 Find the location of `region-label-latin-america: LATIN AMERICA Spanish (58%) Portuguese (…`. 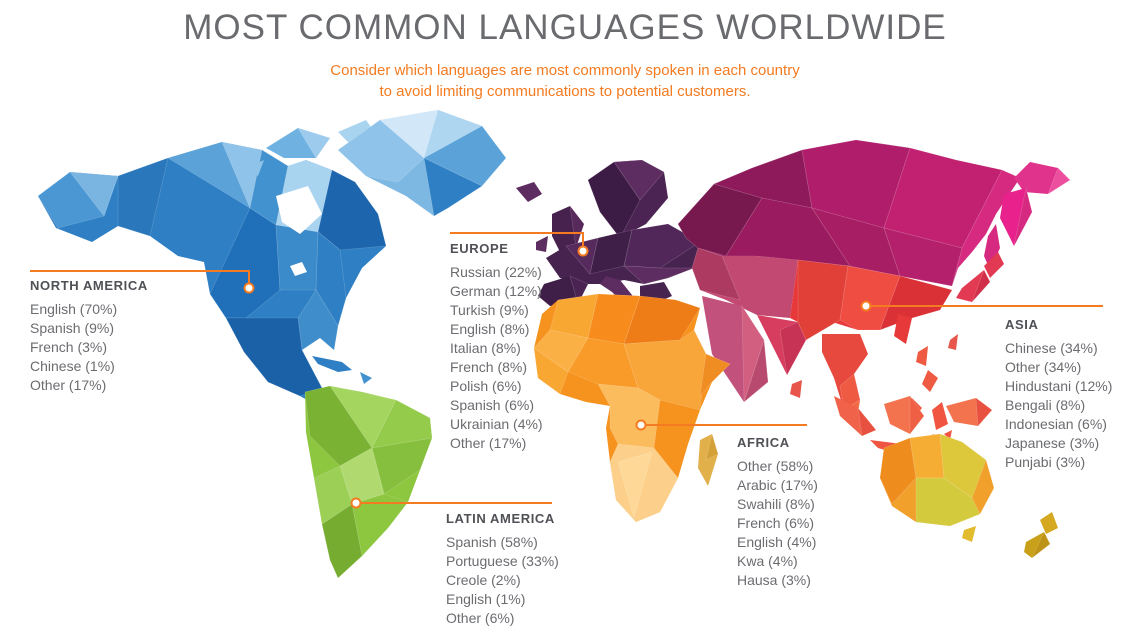

region-label-latin-america: LATIN AMERICA Spanish (58%) Portuguese (… is located at coordinates (502, 569).